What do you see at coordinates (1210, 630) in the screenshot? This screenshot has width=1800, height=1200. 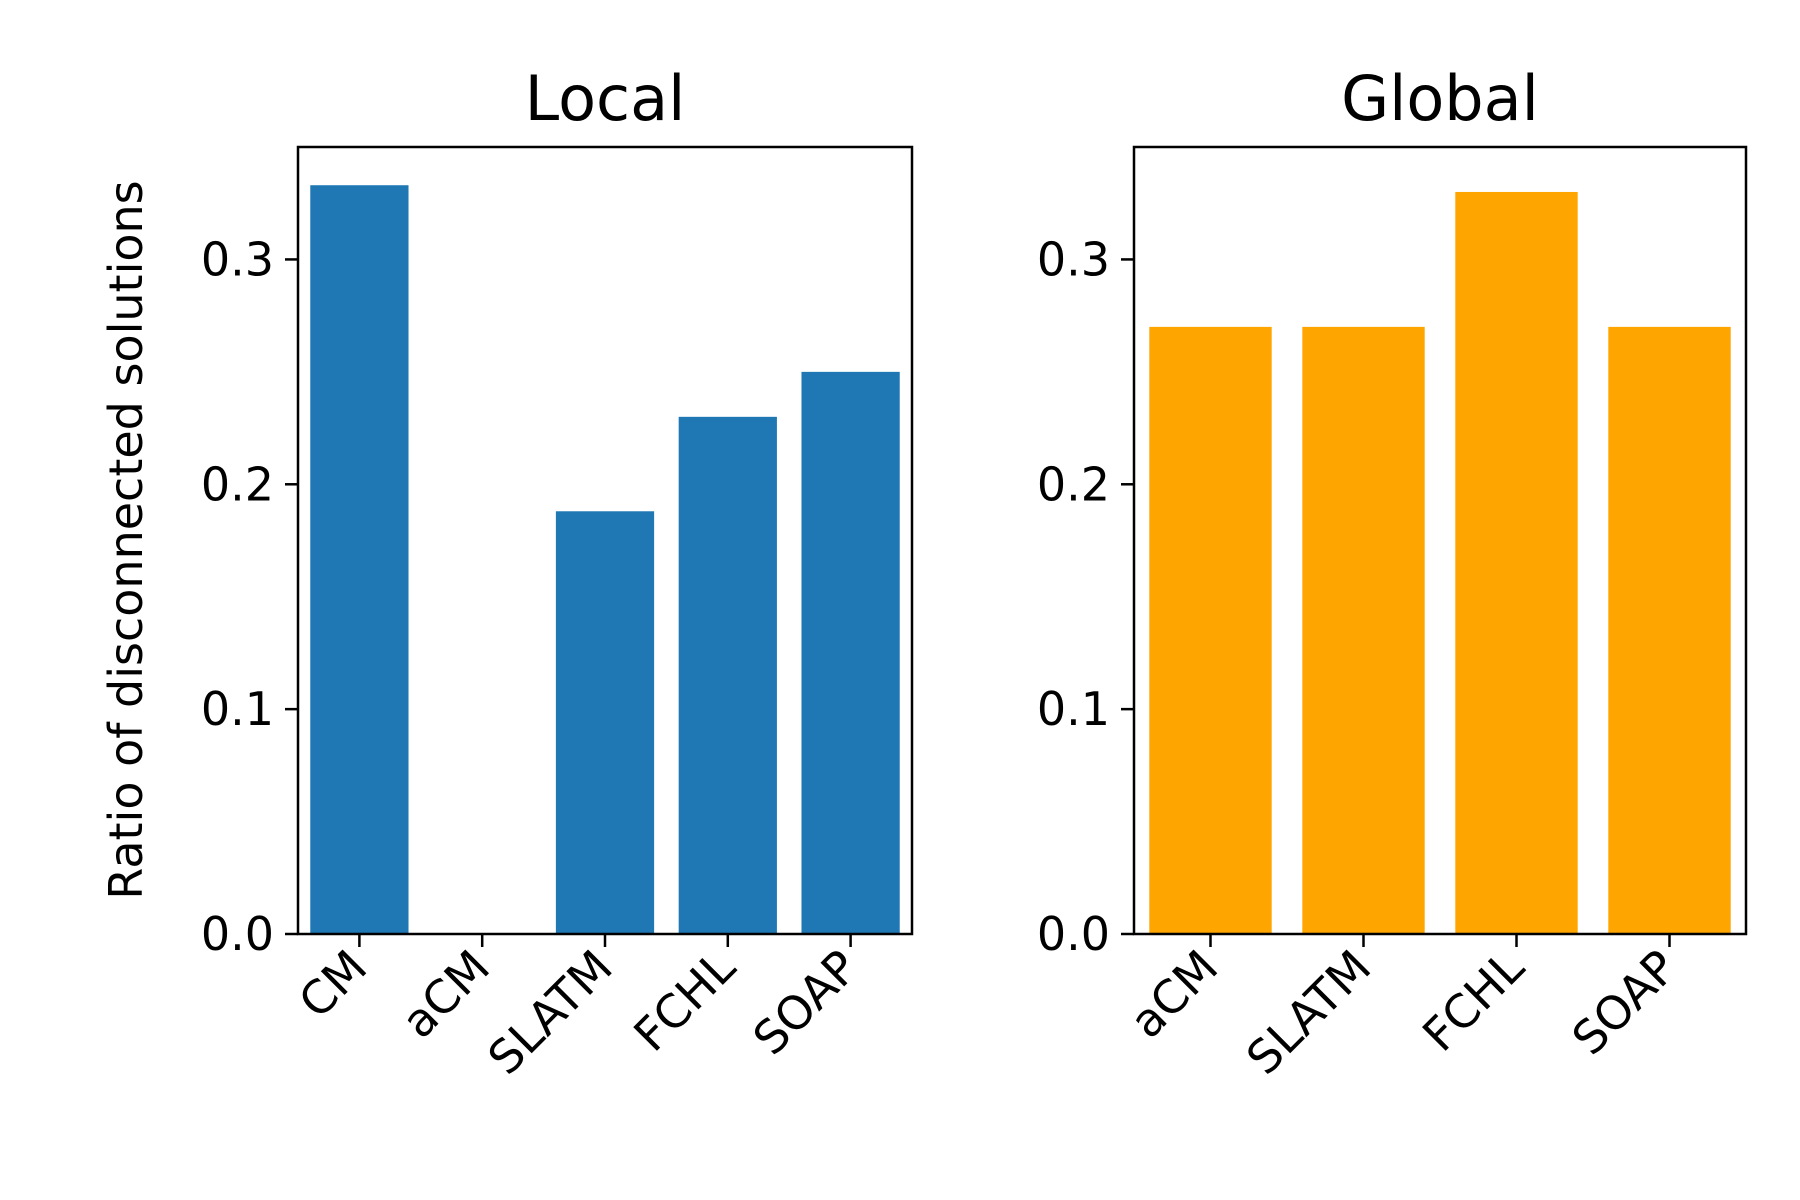 I see `bar-acm` at bounding box center [1210, 630].